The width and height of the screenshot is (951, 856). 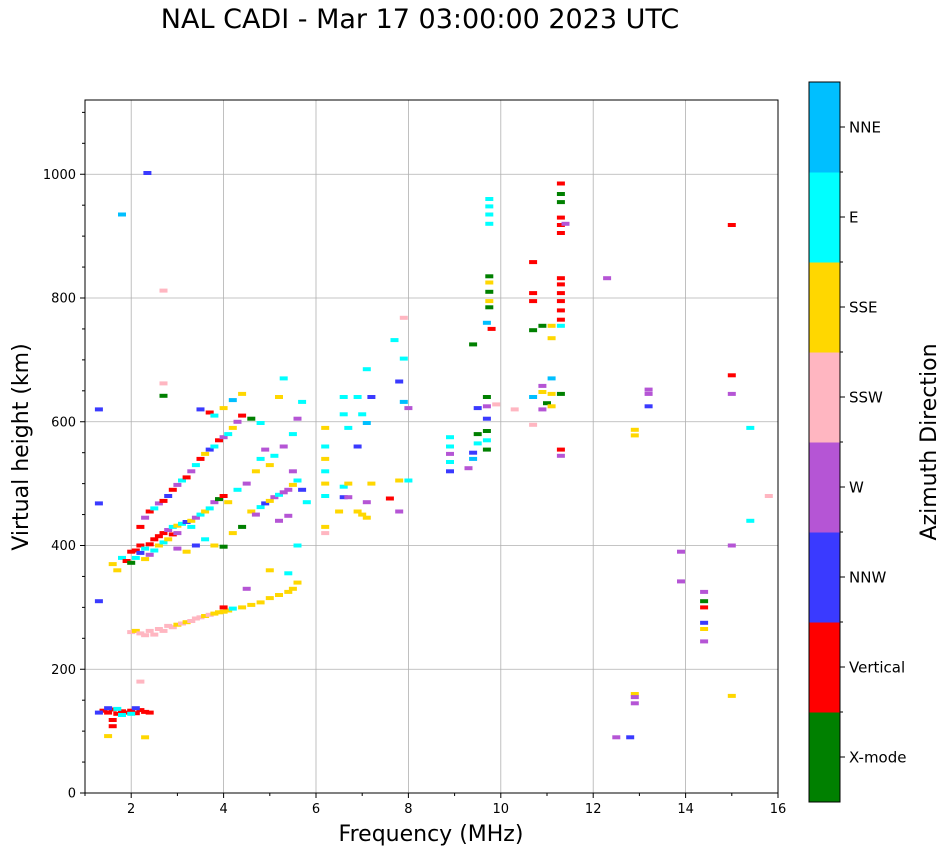 I want to click on y-tick-label: 400, so click(x=63, y=546).